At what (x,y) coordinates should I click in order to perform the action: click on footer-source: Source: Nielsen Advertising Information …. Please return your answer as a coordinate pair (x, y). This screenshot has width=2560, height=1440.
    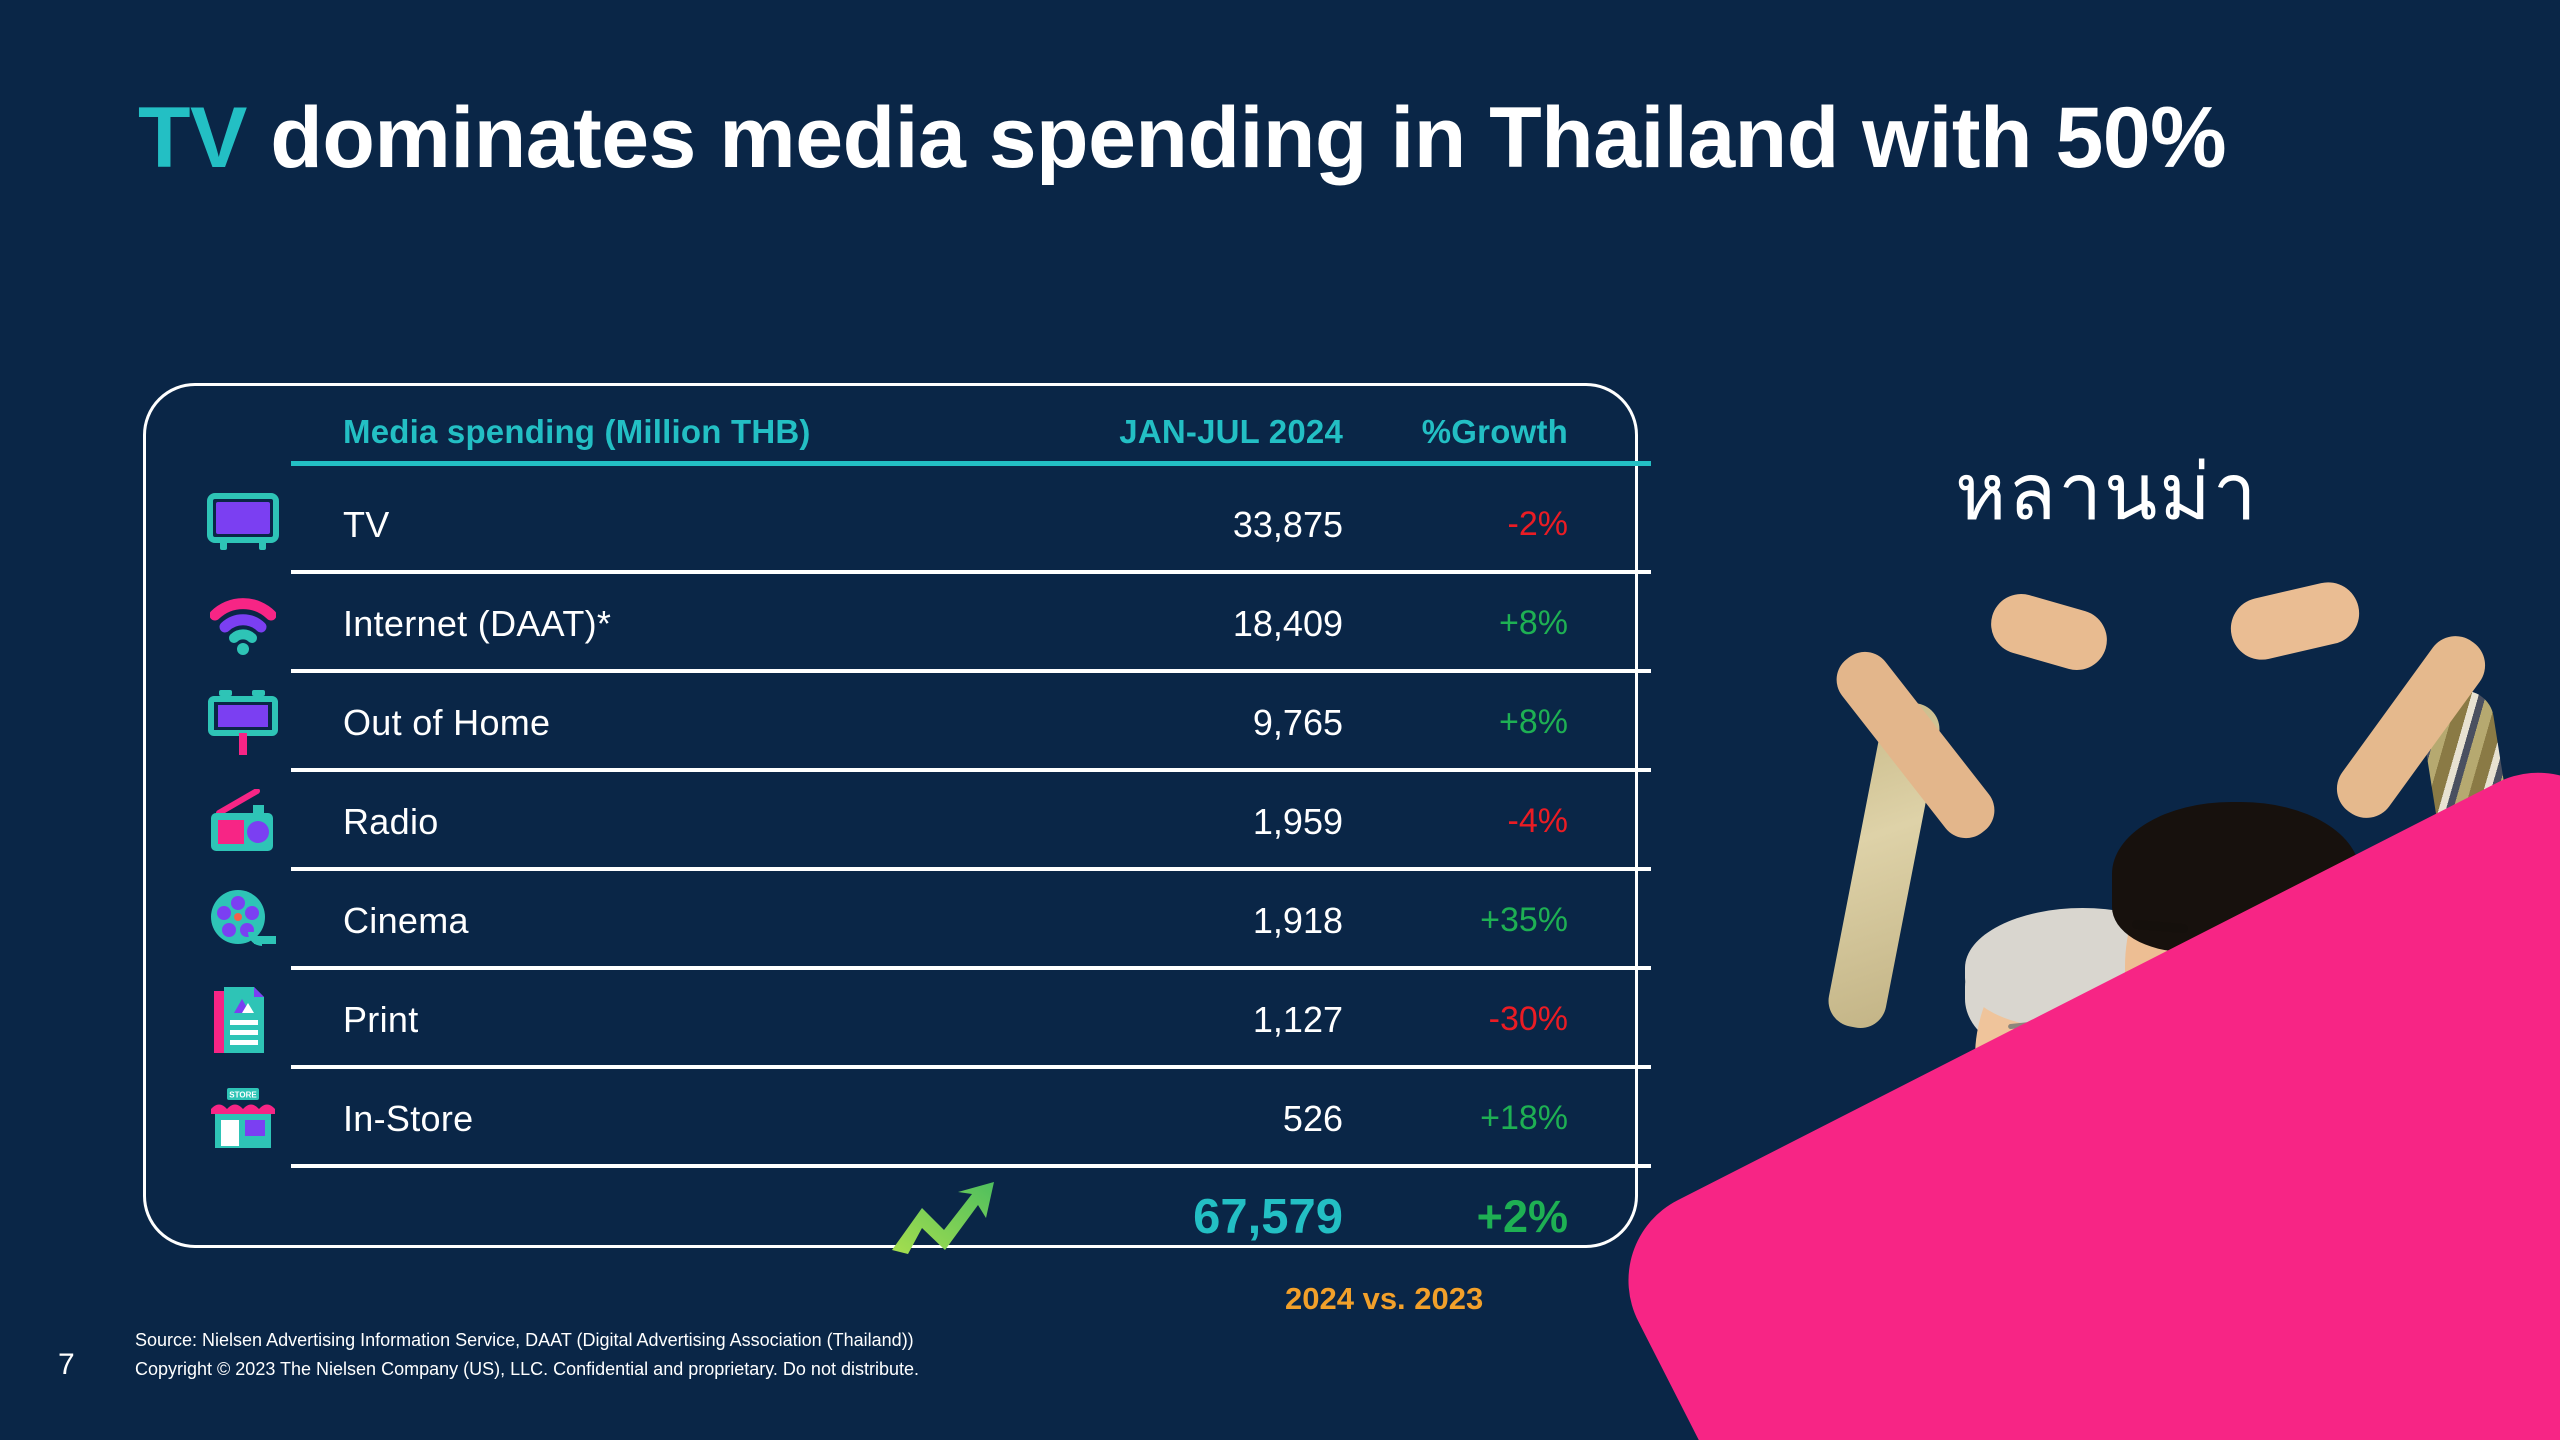
    Looking at the image, I should click on (524, 1340).